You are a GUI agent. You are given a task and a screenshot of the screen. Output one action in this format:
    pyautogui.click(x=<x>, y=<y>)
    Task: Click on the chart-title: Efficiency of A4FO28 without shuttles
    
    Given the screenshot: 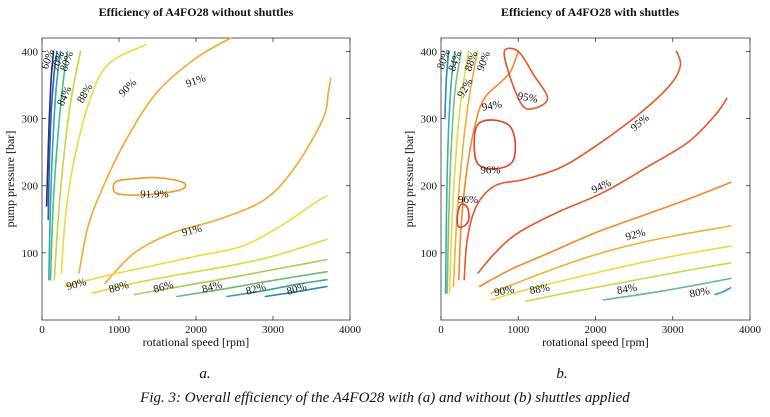 What is the action you would take?
    pyautogui.click(x=196, y=12)
    